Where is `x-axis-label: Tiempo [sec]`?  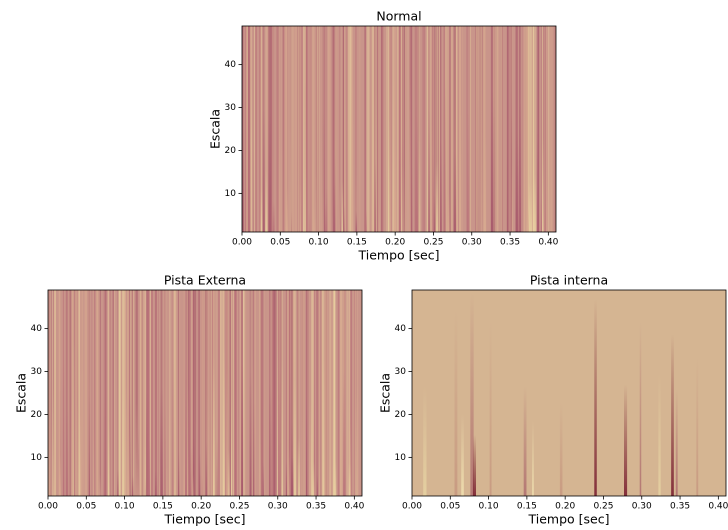
x-axis-label: Tiempo [sec] is located at coordinates (569, 519).